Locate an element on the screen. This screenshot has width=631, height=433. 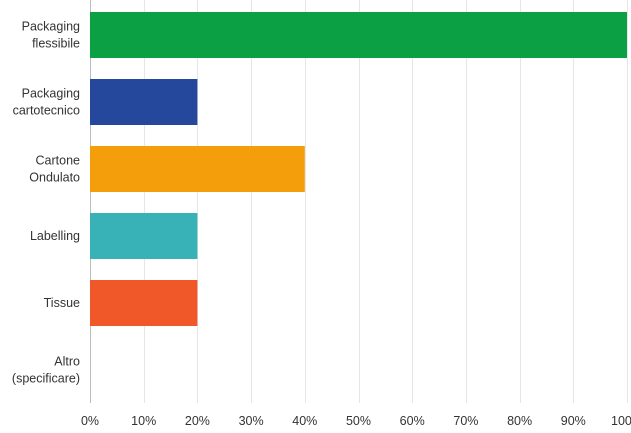
category-label-2: Cartone Ondulato is located at coordinates (54, 169).